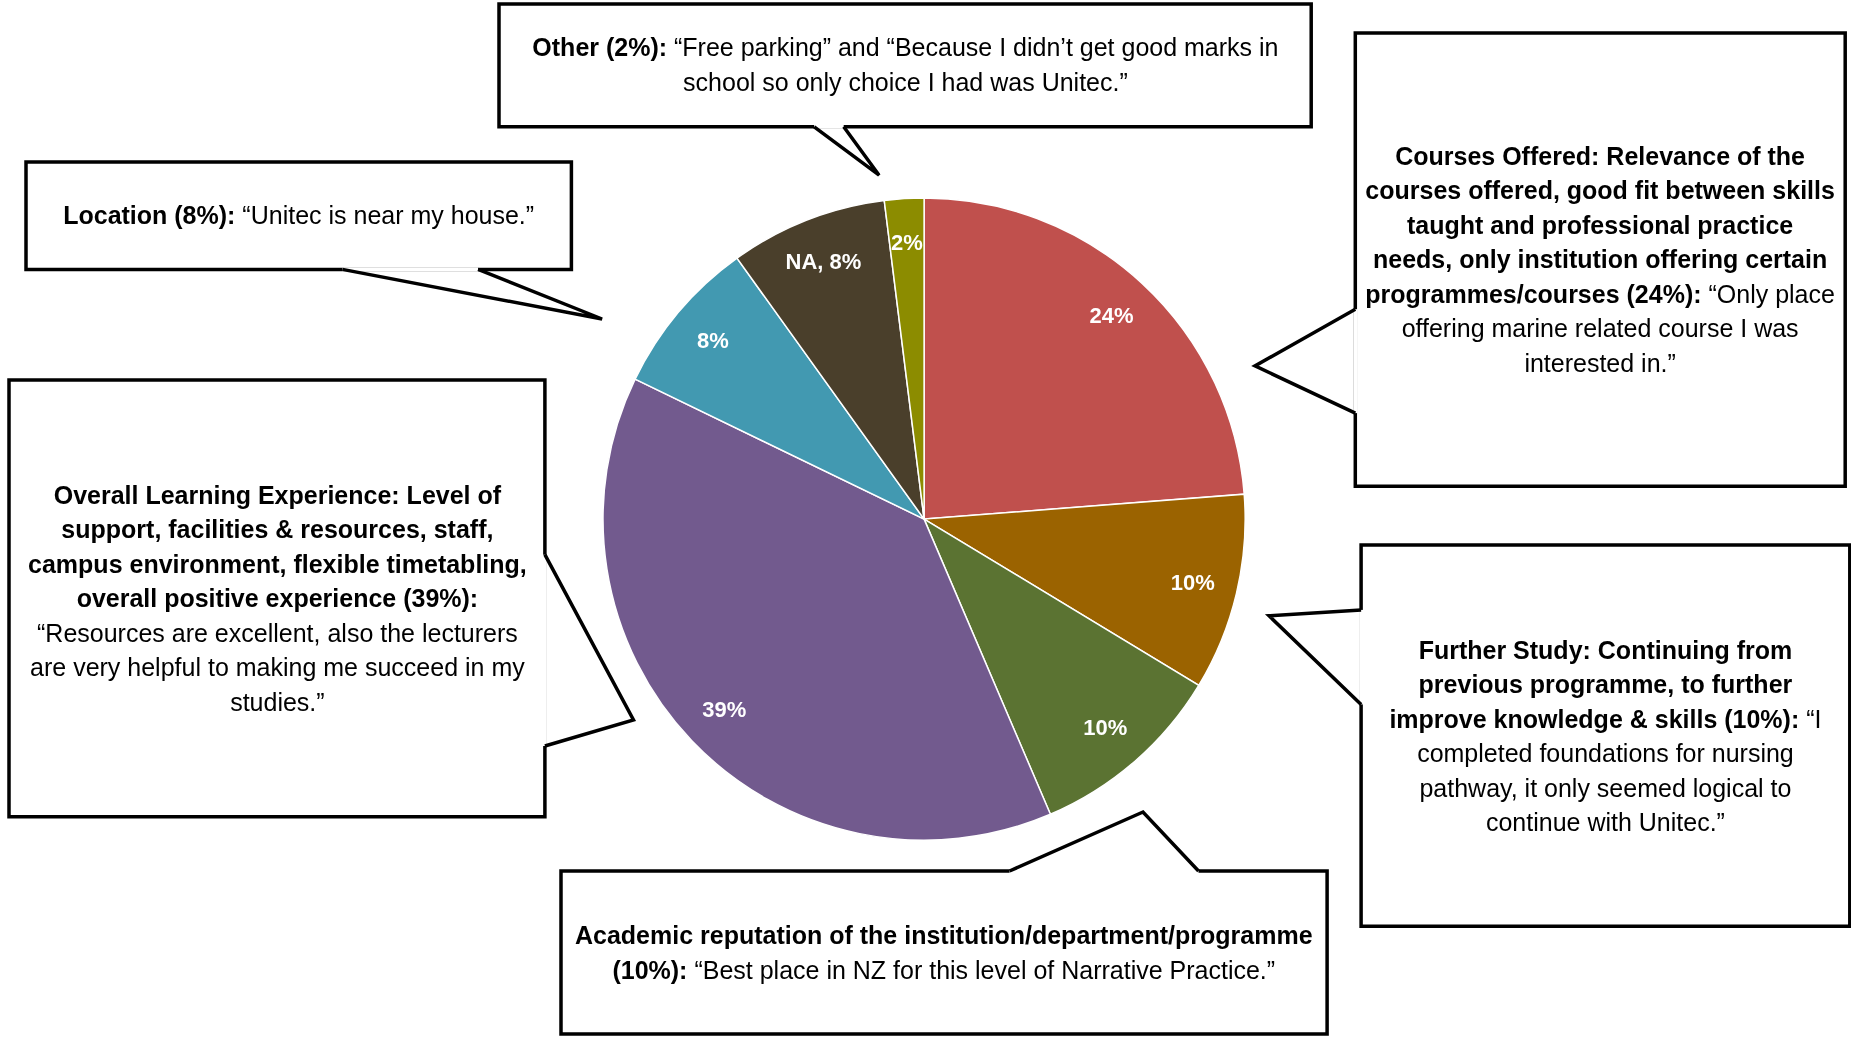 This screenshot has width=1851, height=1037. I want to click on data-label: 8%, so click(713, 341).